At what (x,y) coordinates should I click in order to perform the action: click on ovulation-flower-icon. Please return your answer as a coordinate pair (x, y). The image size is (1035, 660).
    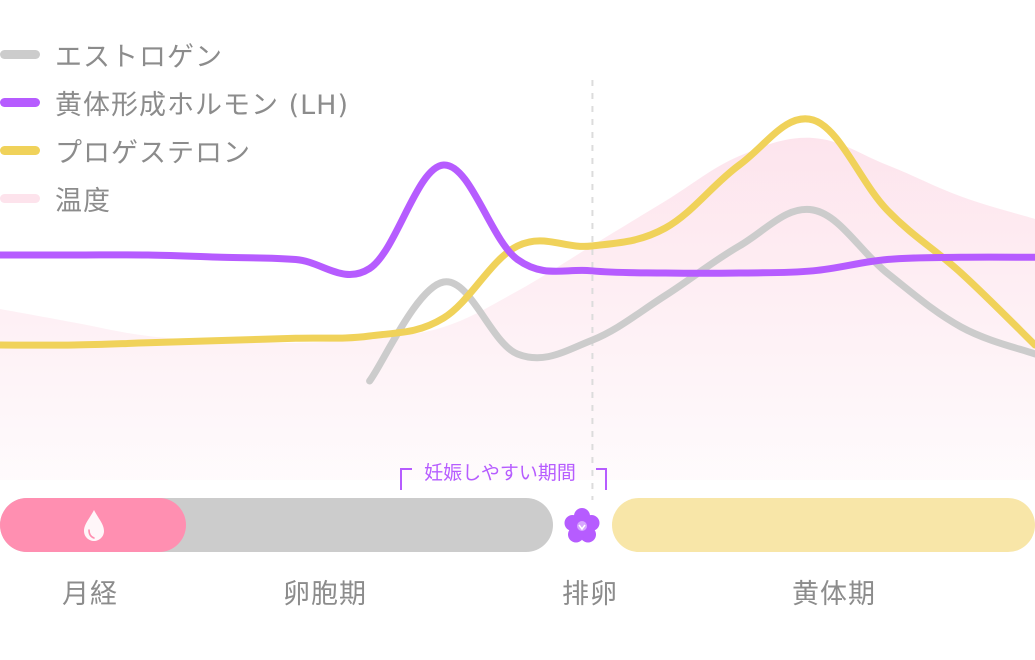
    Looking at the image, I should click on (582, 525).